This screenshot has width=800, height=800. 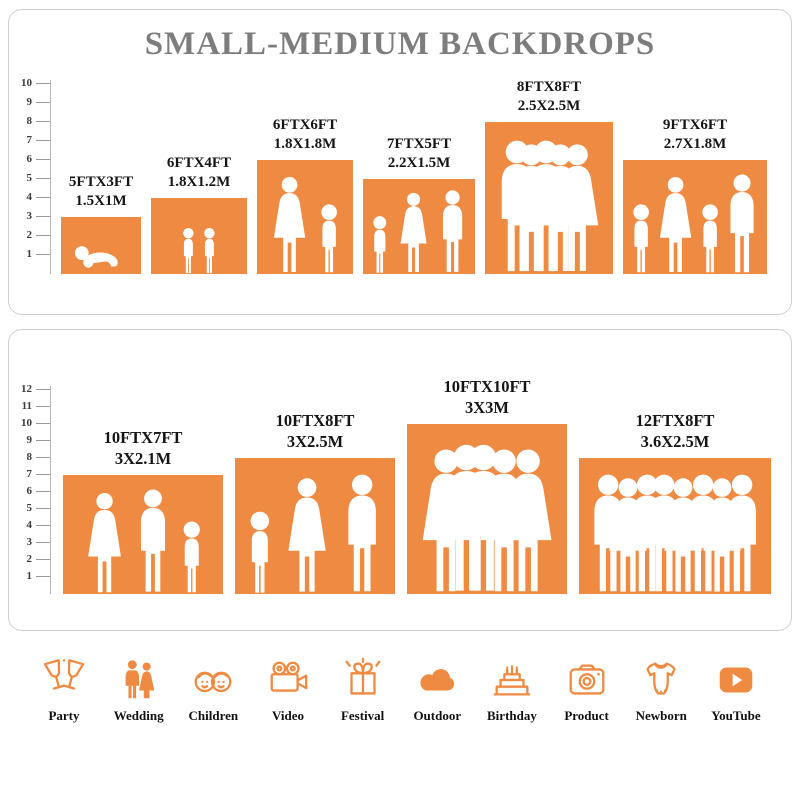 I want to click on size-feet: 10FTX7FT, so click(x=143, y=437).